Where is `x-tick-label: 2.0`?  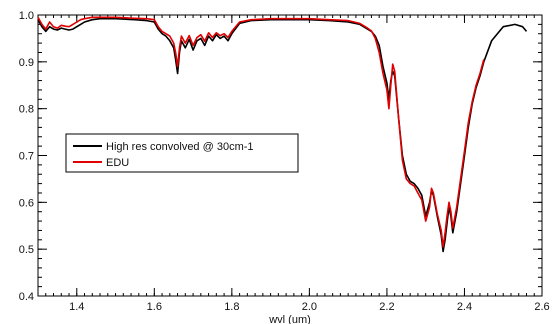
x-tick-label: 2.0 is located at coordinates (309, 307).